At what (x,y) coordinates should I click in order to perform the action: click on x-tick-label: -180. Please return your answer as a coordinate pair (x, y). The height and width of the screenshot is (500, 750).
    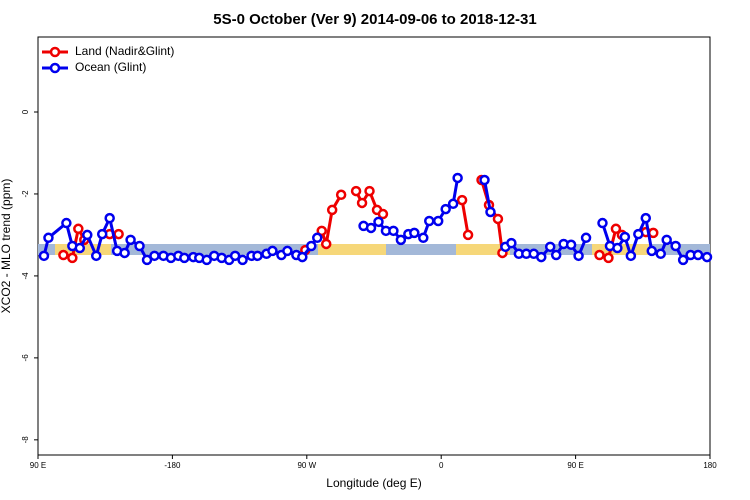
    Looking at the image, I should click on (172, 465).